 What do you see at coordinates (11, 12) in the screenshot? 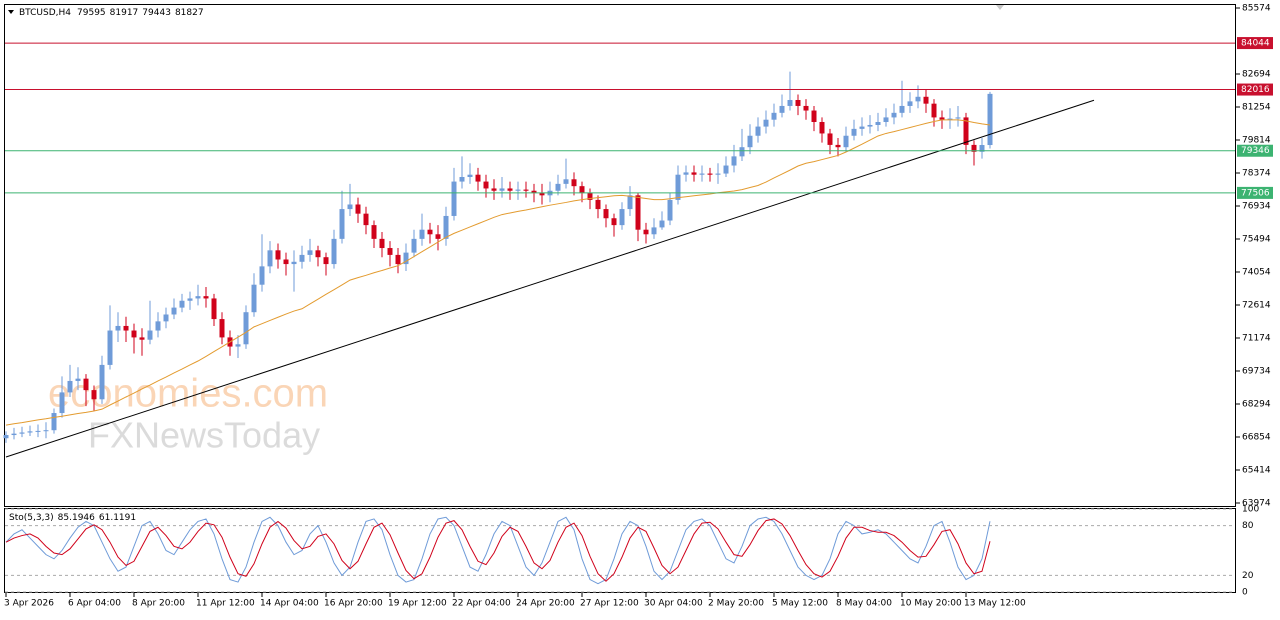
I see `symbol-menu` at bounding box center [11, 12].